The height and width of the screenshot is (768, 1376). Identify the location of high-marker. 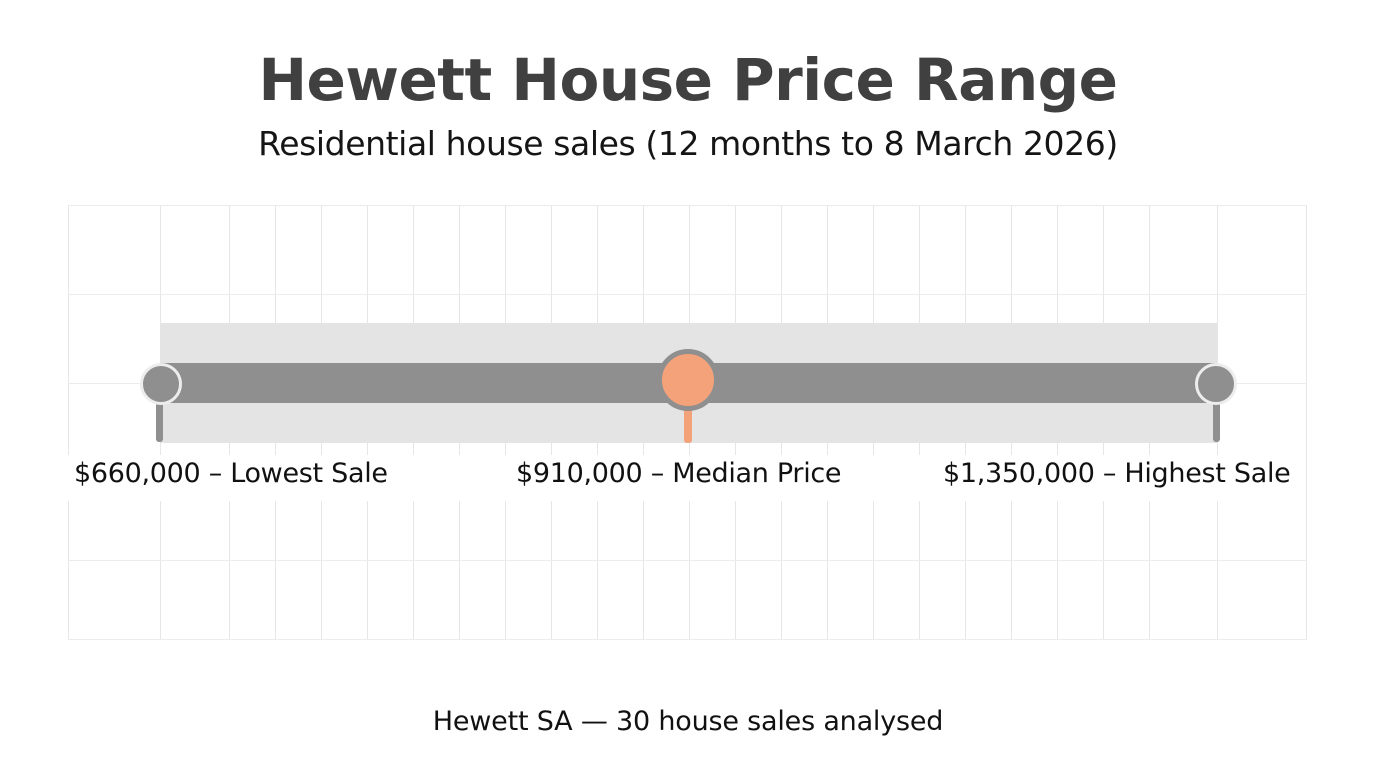
(1216, 384).